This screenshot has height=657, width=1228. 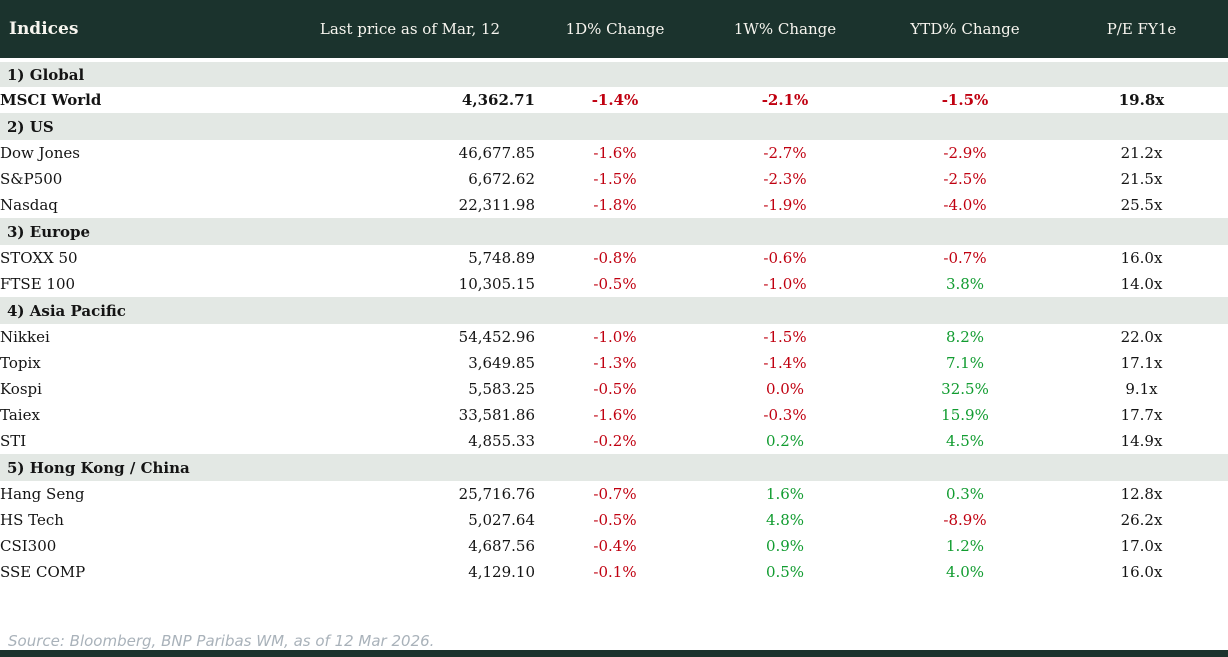 I want to click on table-row: Hang Seng 25,716.76 -0.7% 1.6% 0.3% 12.8x, so click(x=614, y=494).